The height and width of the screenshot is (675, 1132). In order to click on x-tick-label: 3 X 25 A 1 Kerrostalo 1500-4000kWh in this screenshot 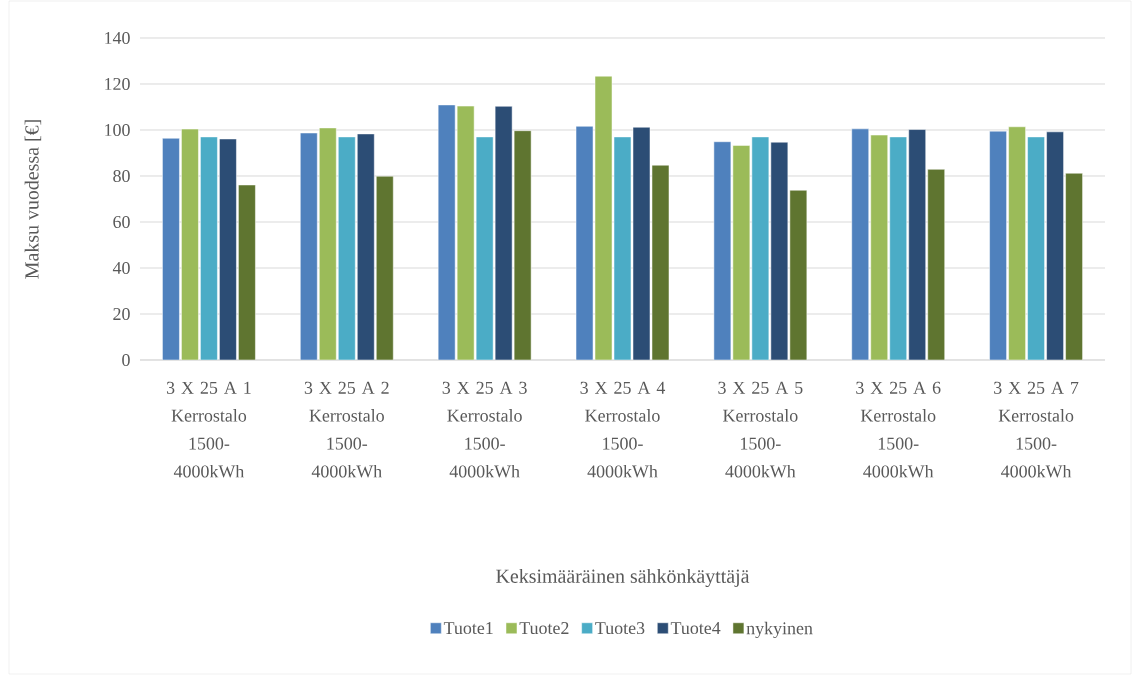, I will do `click(208, 429)`.